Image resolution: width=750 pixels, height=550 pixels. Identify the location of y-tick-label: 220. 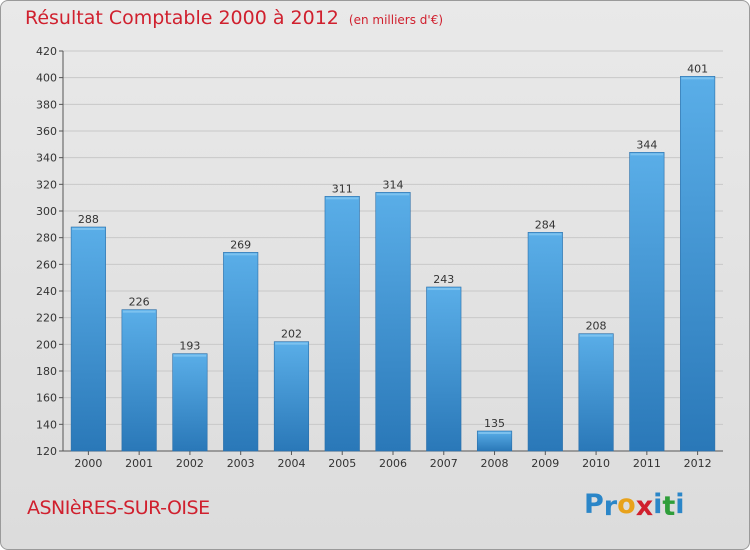
(46, 318).